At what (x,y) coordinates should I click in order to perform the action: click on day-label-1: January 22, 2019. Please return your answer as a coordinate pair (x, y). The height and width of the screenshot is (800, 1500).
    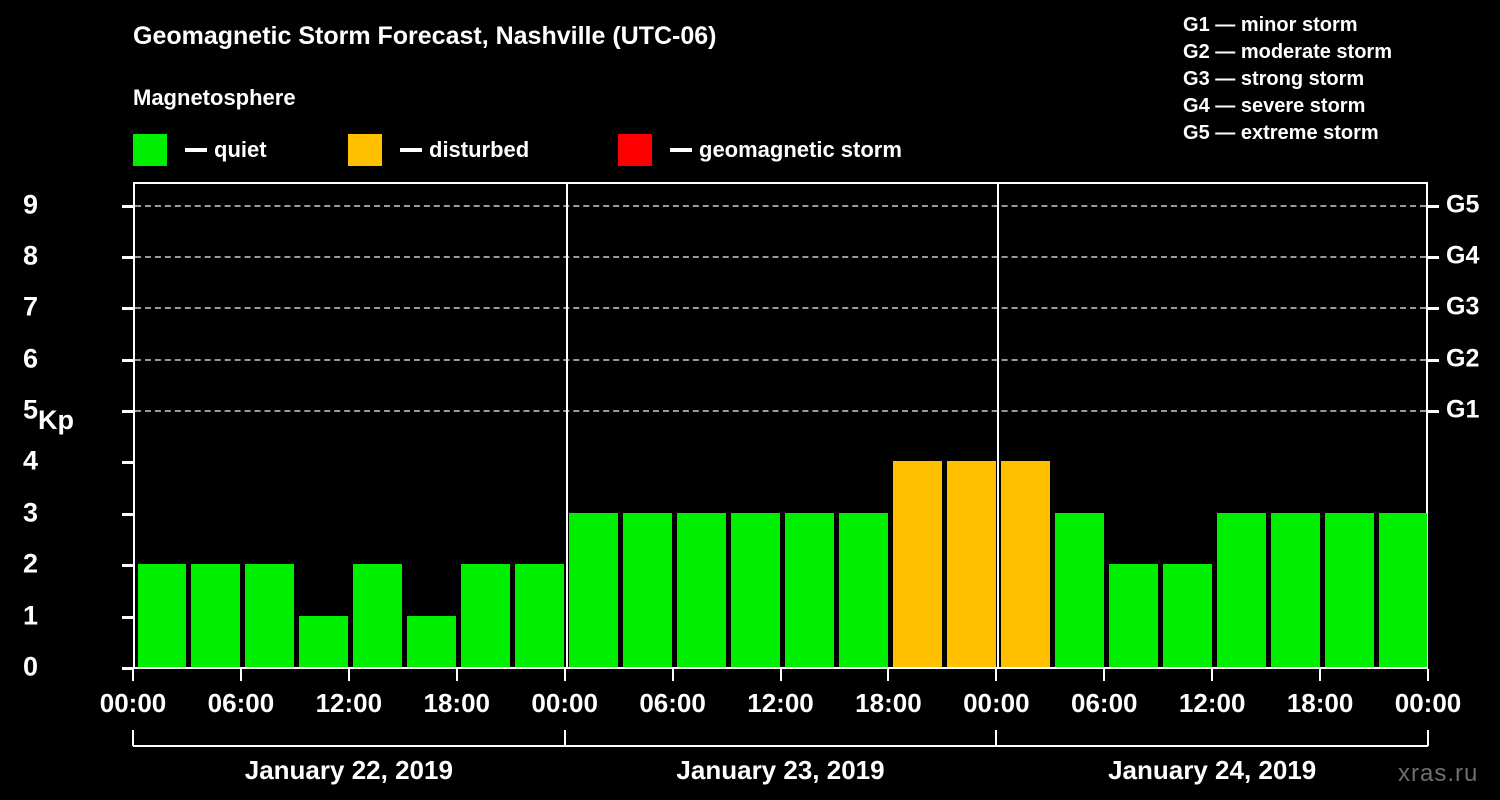
    Looking at the image, I should click on (348, 770).